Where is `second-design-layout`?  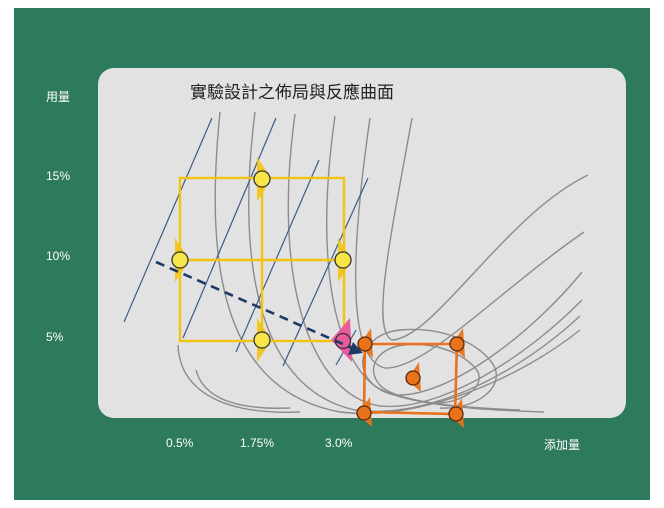 second-design-layout is located at coordinates (410, 378).